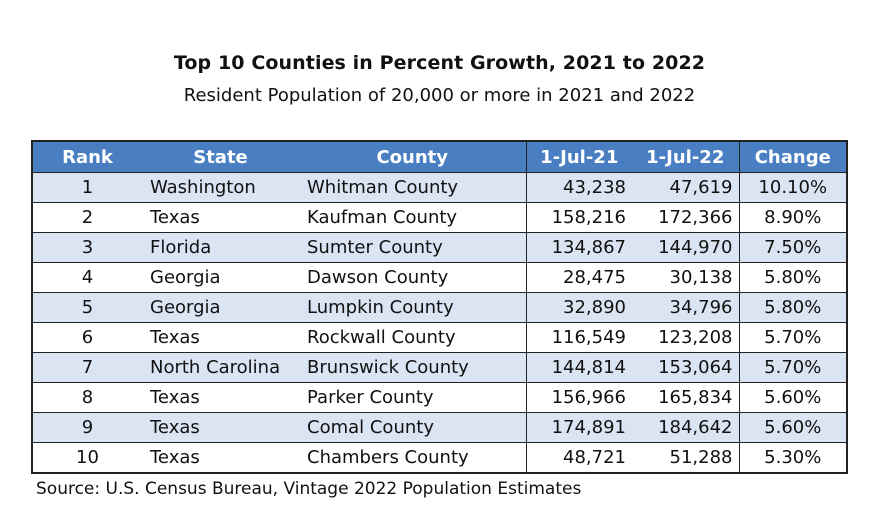 The width and height of the screenshot is (879, 532). Describe the element at coordinates (792, 457) in the screenshot. I see `cell-change: 5.30%` at that location.